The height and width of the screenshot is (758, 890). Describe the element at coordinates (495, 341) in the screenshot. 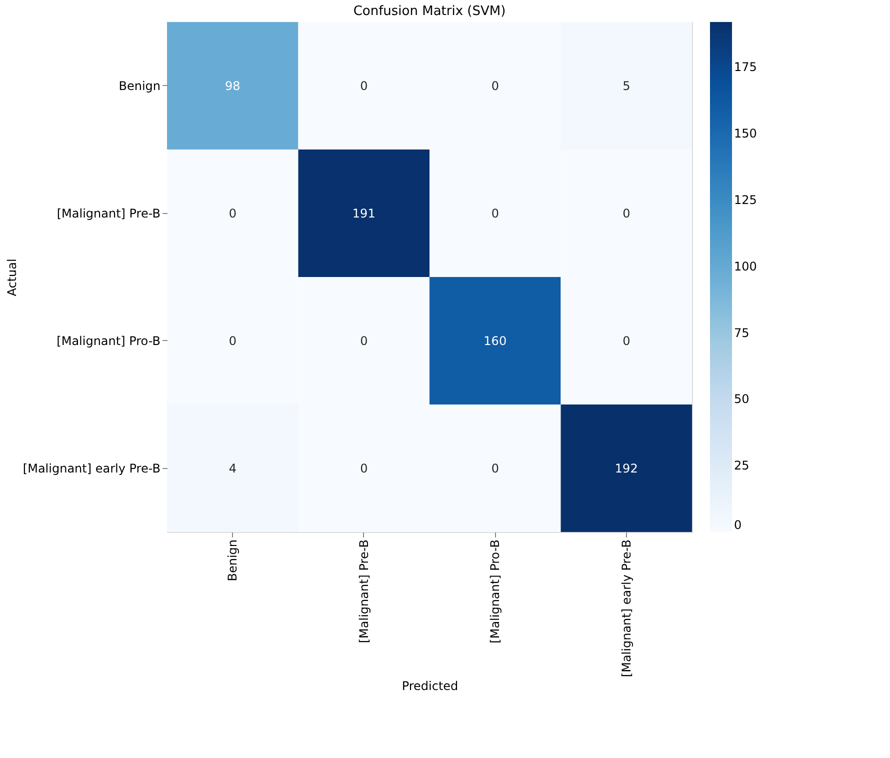

I see `data-label: 160` at that location.